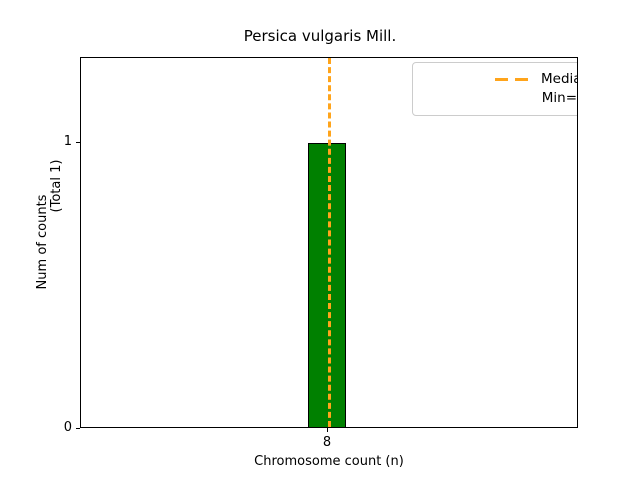 The width and height of the screenshot is (640, 480). I want to click on y-tick-label-0: 0, so click(67, 427).